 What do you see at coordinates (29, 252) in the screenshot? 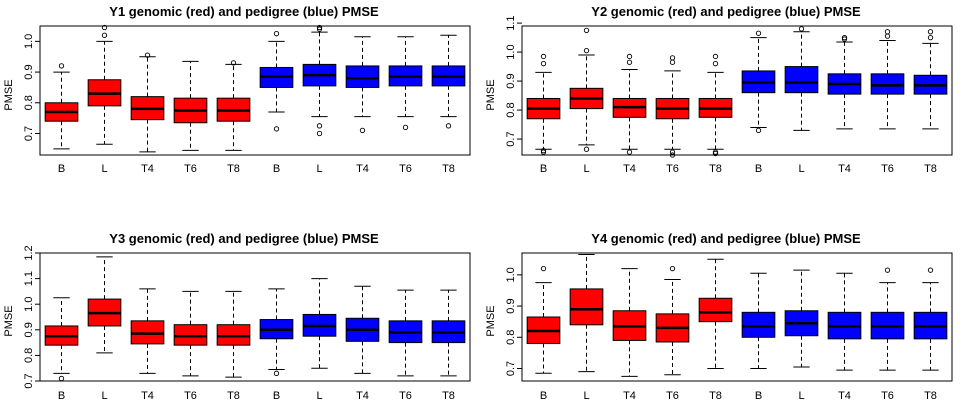
I see `y-tick-label: 1.2` at bounding box center [29, 252].